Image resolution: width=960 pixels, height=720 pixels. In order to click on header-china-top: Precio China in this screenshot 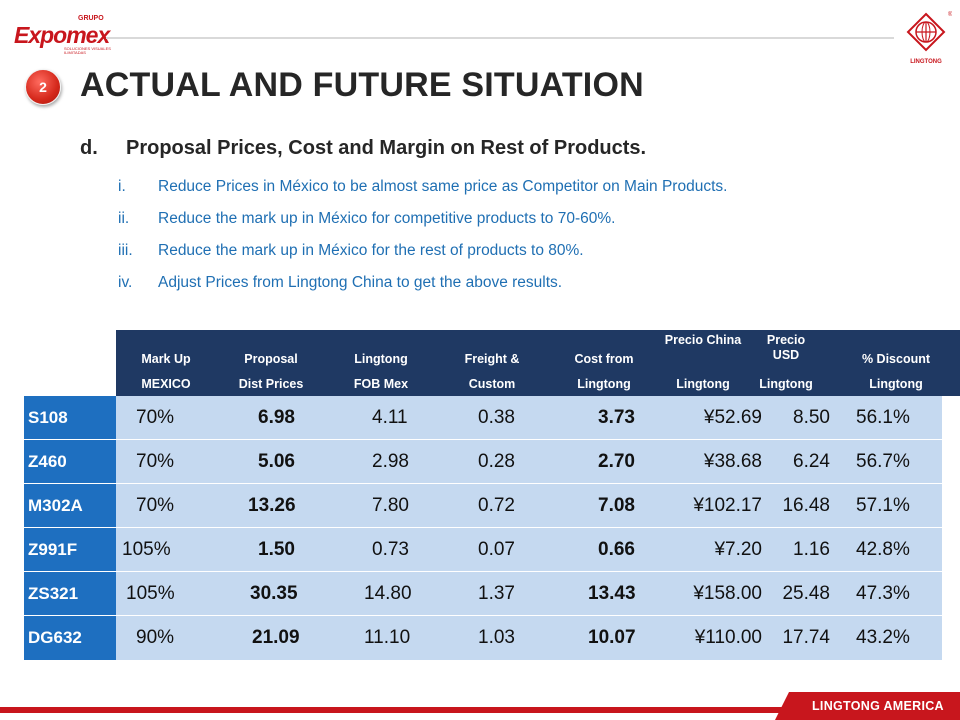, I will do `click(703, 340)`.